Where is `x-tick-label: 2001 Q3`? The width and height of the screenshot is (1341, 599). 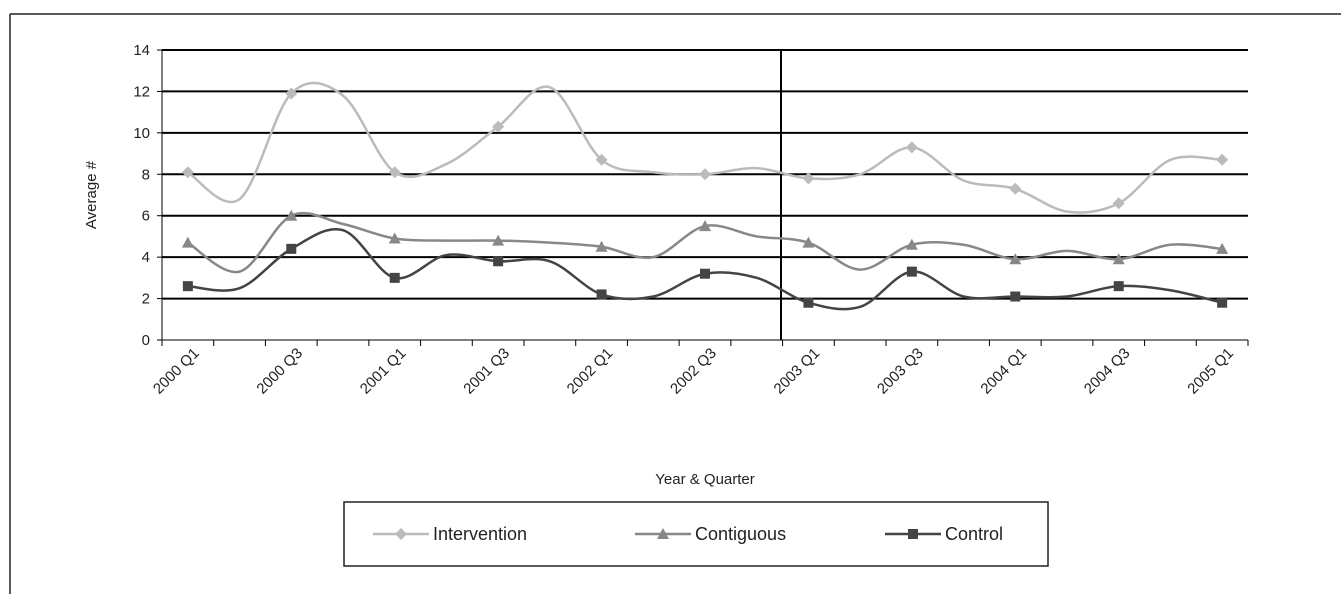 x-tick-label: 2001 Q3 is located at coordinates (486, 371).